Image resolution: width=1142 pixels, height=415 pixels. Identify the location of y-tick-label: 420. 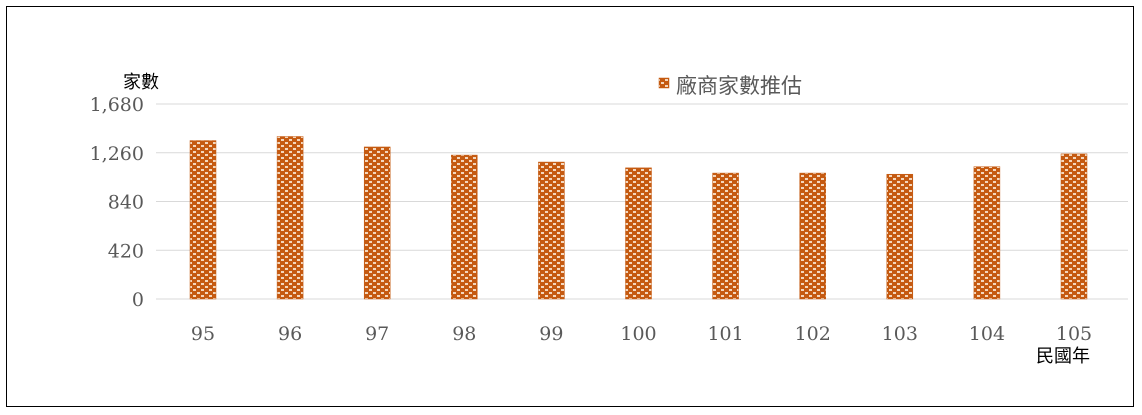
(126, 251).